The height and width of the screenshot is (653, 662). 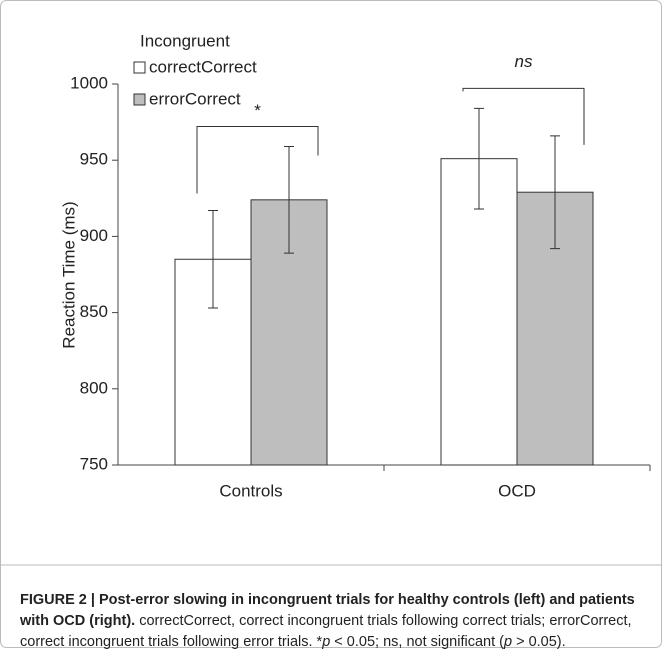 What do you see at coordinates (479, 312) in the screenshot?
I see `bar` at bounding box center [479, 312].